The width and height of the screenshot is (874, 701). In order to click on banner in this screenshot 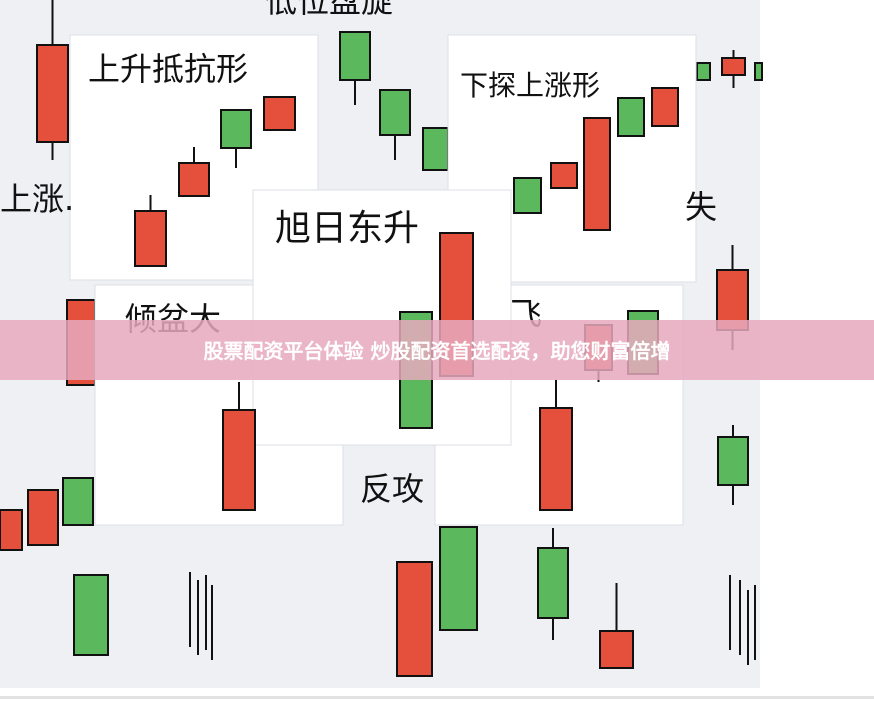, I will do `click(437, 350)`.